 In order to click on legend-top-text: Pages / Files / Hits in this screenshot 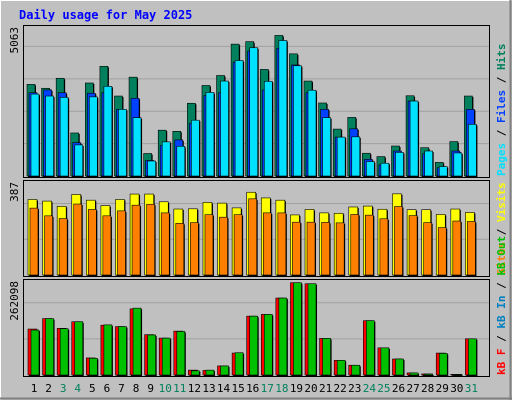, I will do `click(501, 110)`.